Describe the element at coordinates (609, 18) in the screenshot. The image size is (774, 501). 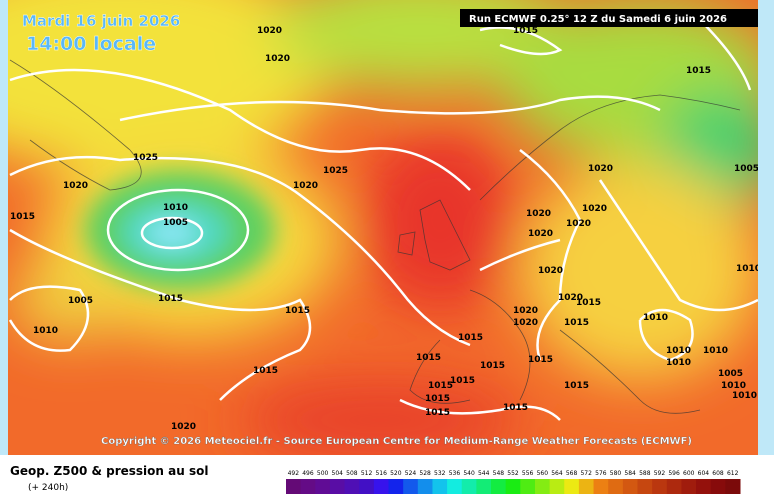
I see `run-box` at that location.